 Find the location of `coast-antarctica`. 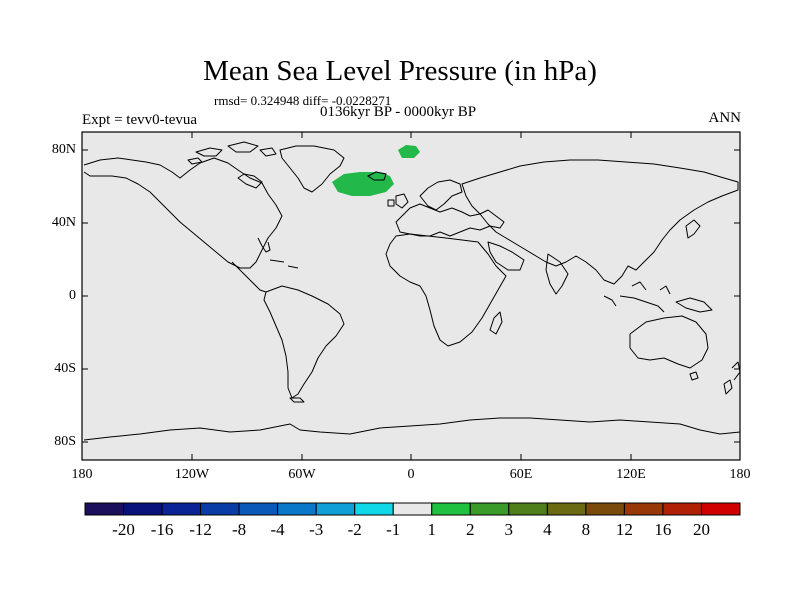

coast-antarctica is located at coordinates (411, 429).